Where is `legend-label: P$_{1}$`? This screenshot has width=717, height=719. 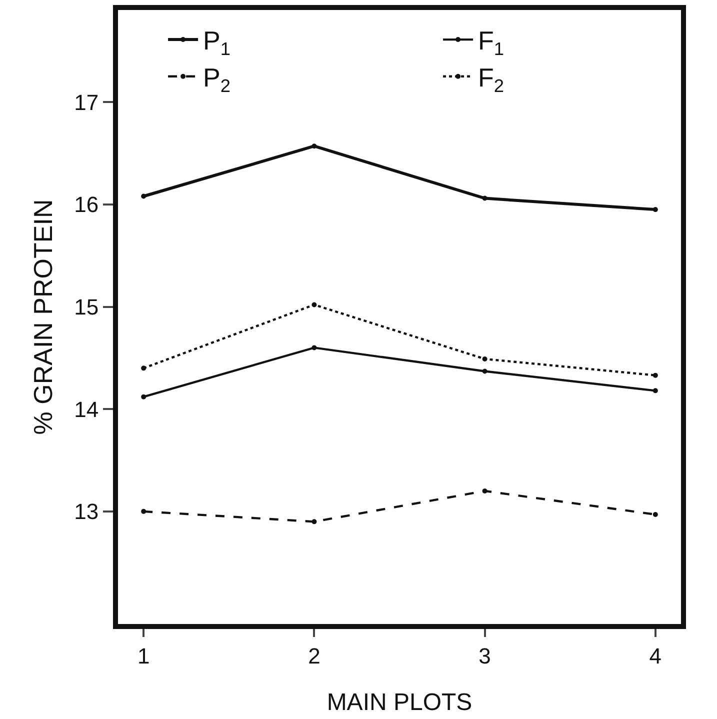 legend-label: P$_{1}$ is located at coordinates (217, 43).